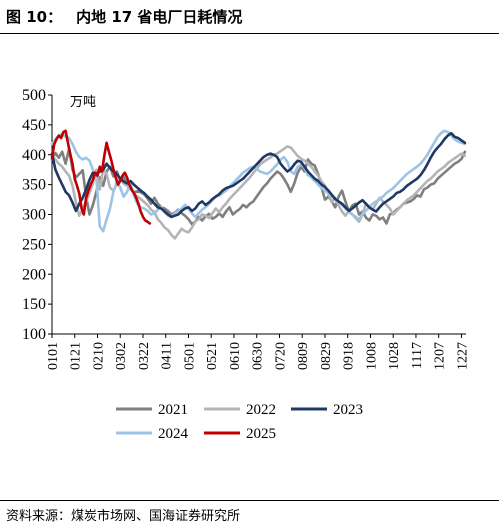  What do you see at coordinates (34, 95) in the screenshot?
I see `y-tick-label: 500` at bounding box center [34, 95].